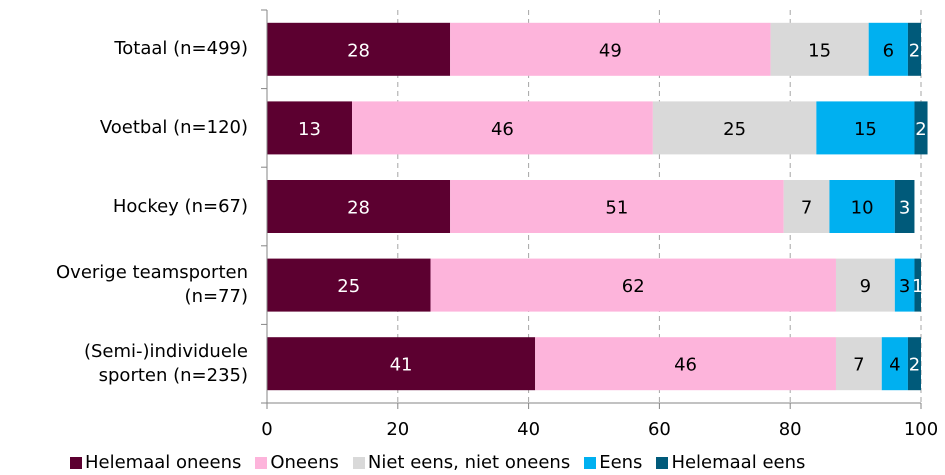 The width and height of the screenshot is (945, 475). I want to click on legend-item: Oneens, so click(297, 462).